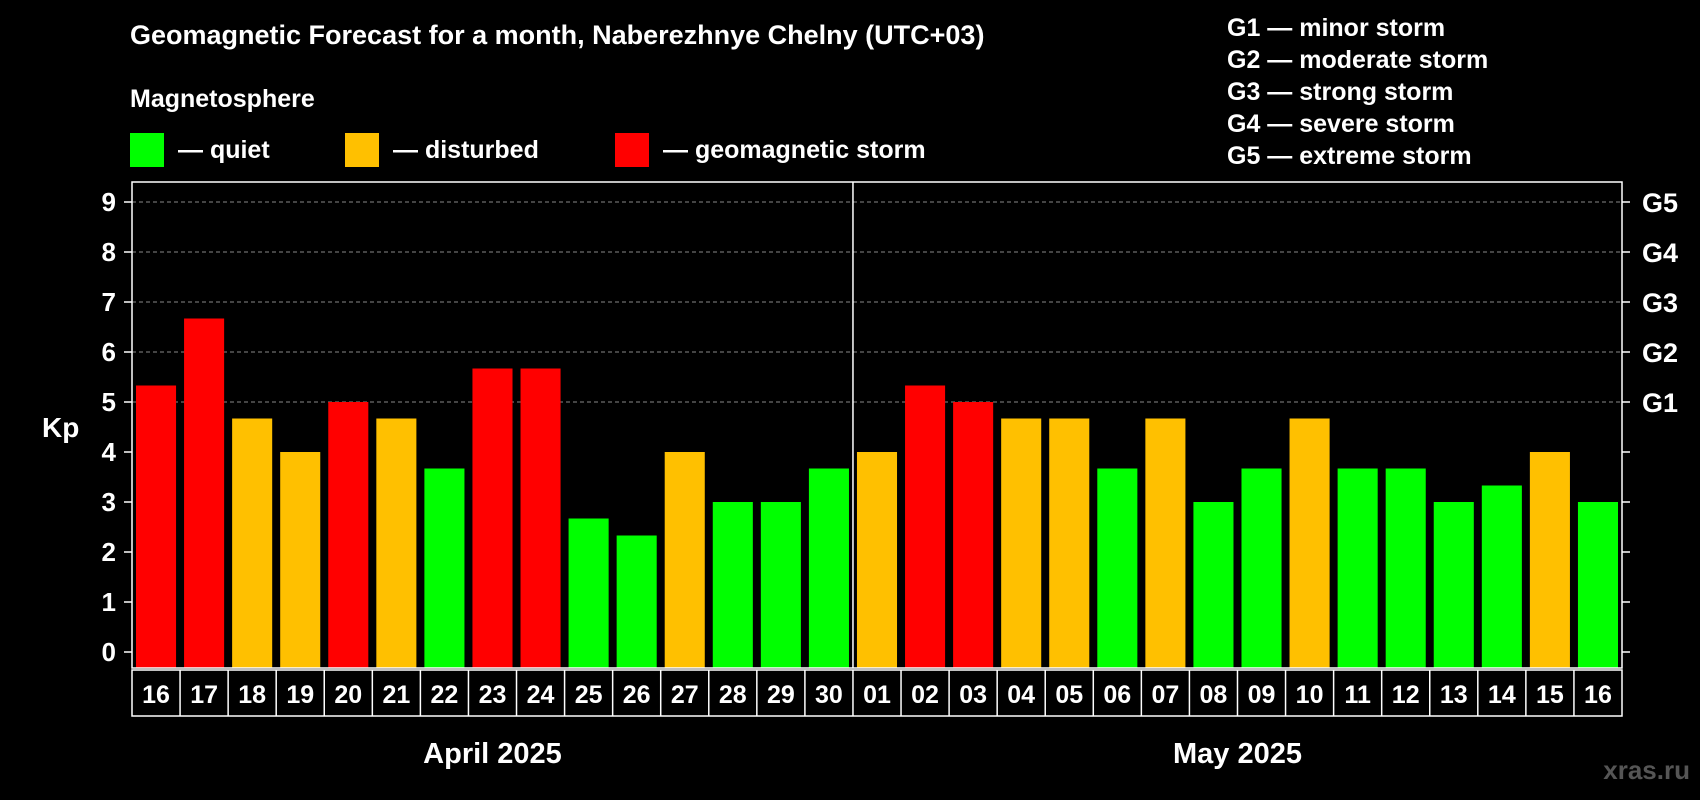 Image resolution: width=1700 pixels, height=800 pixels. Describe the element at coordinates (1660, 353) in the screenshot. I see `g-level-label: G2` at that location.